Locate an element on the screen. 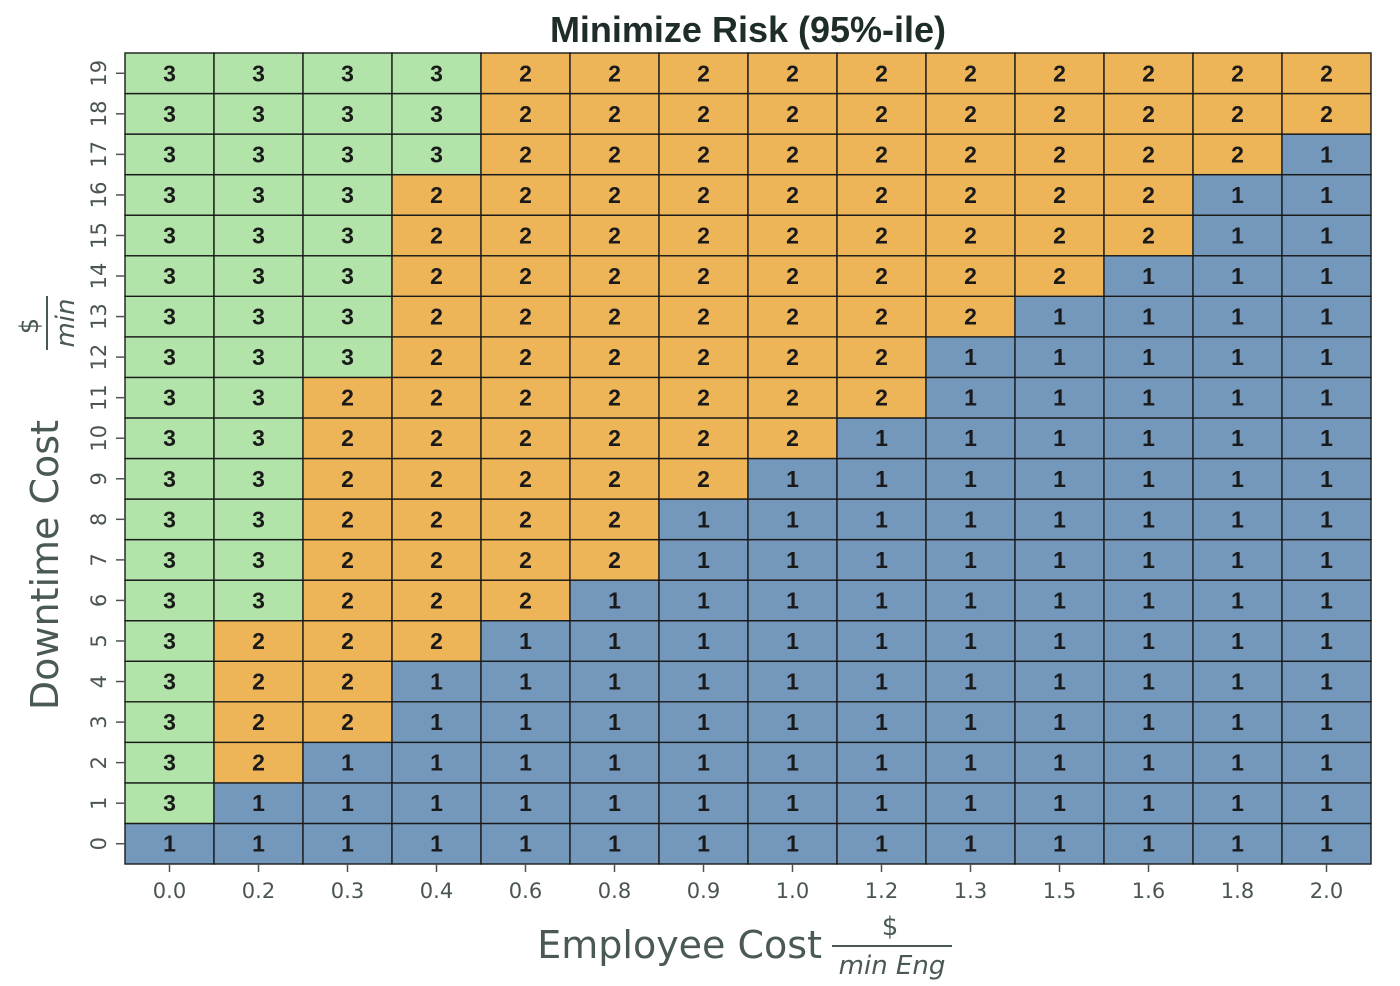 The width and height of the screenshot is (1400, 986). x-axis-label: Employee Cost $ min Eng is located at coordinates (744, 946).